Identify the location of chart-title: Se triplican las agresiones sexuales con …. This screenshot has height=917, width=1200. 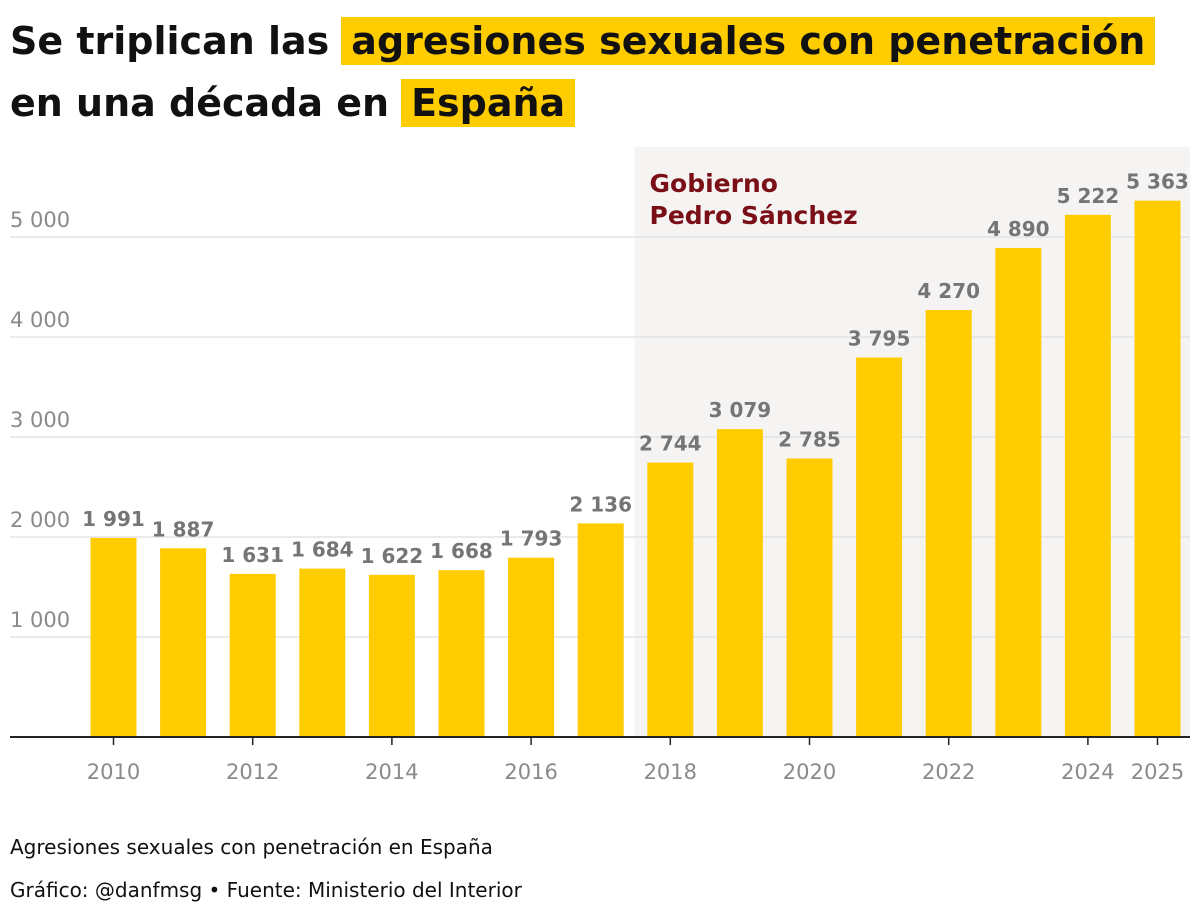
(600, 72).